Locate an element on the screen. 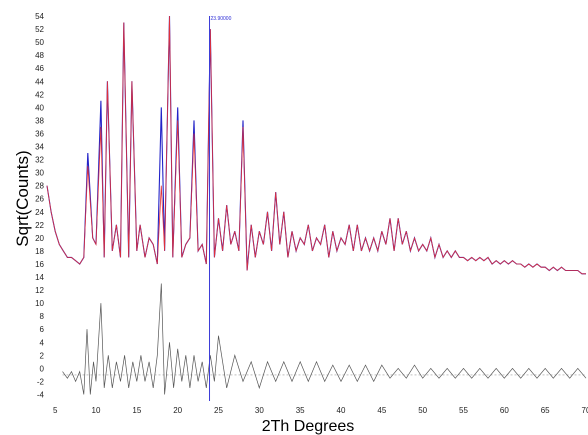  y-tick-label: 12 is located at coordinates (39, 290).